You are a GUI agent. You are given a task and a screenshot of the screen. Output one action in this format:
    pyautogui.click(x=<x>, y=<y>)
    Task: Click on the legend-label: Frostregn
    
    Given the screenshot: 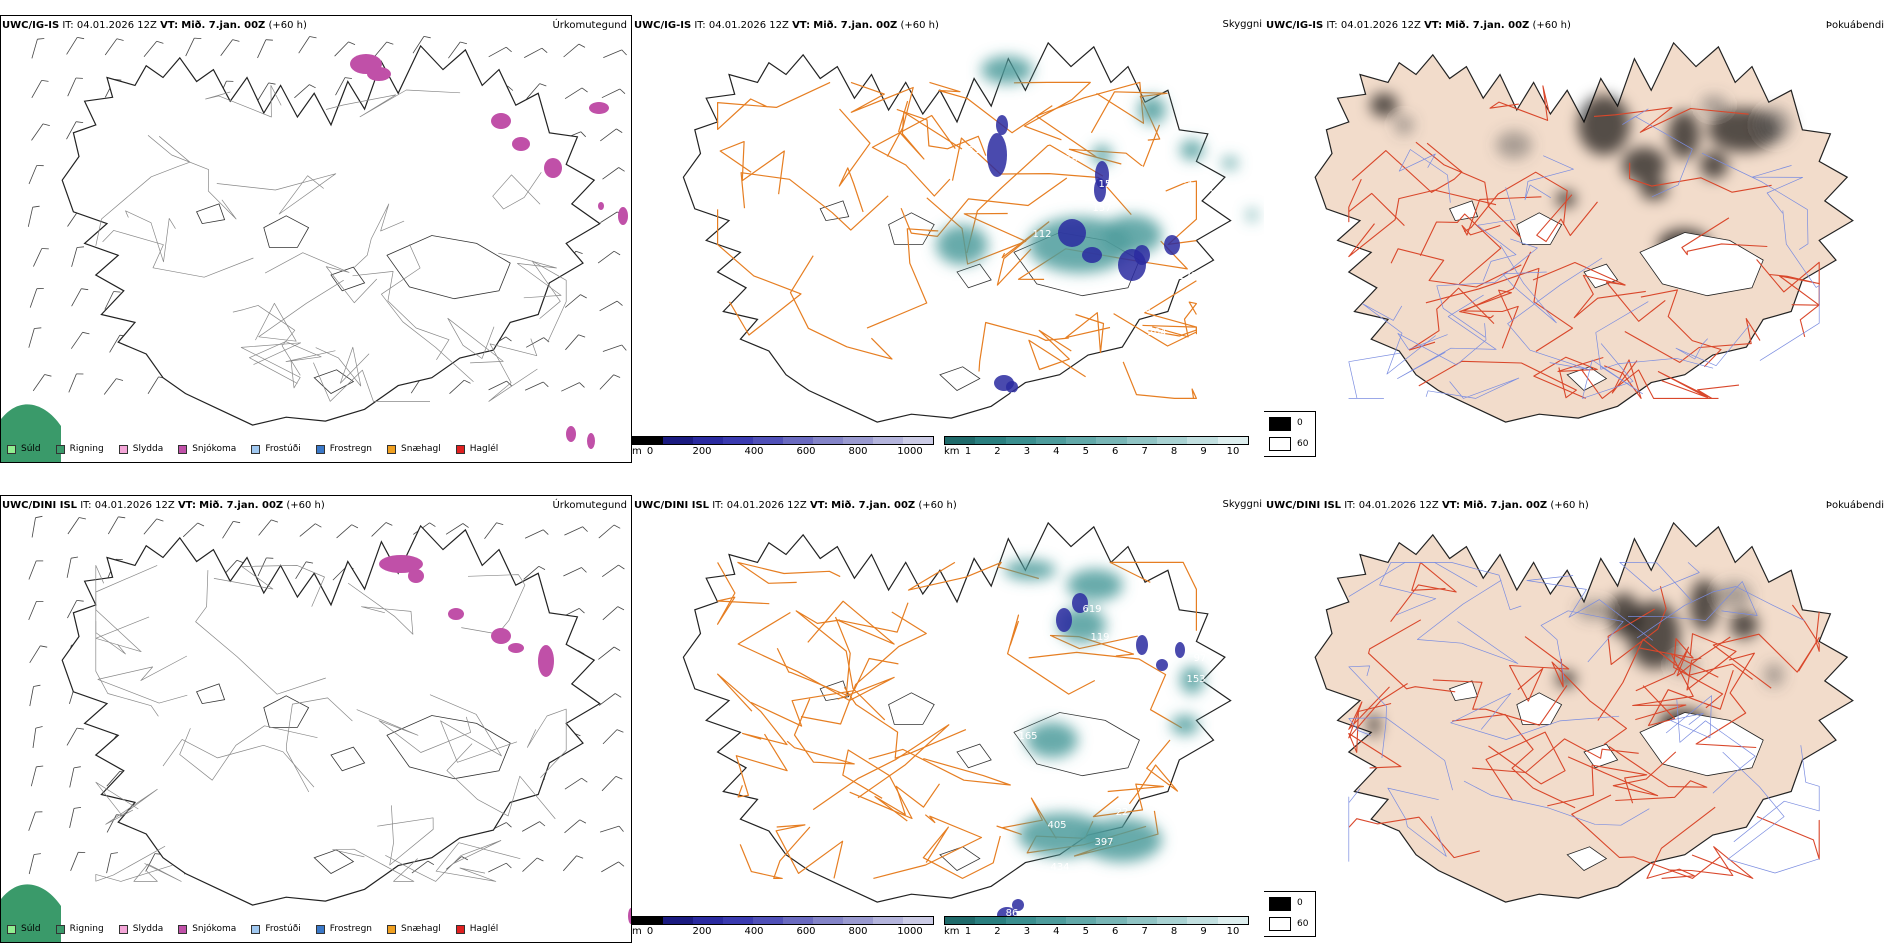 What is the action you would take?
    pyautogui.click(x=351, y=449)
    